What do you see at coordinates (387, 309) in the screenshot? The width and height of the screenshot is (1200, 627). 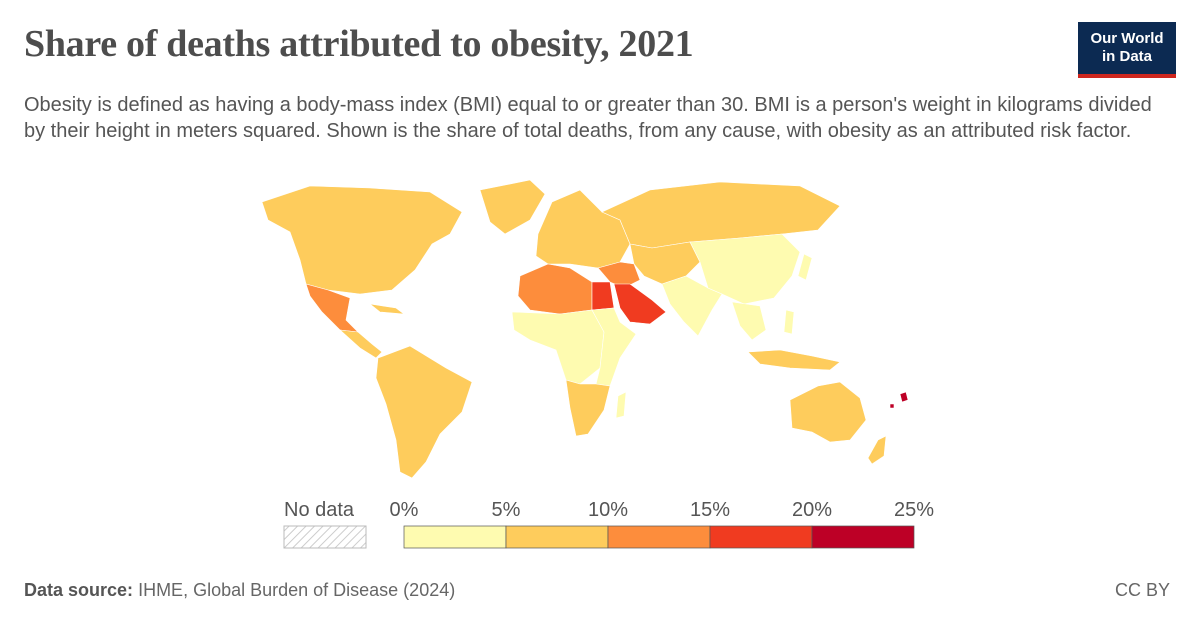 I see `map-region-caribbean` at bounding box center [387, 309].